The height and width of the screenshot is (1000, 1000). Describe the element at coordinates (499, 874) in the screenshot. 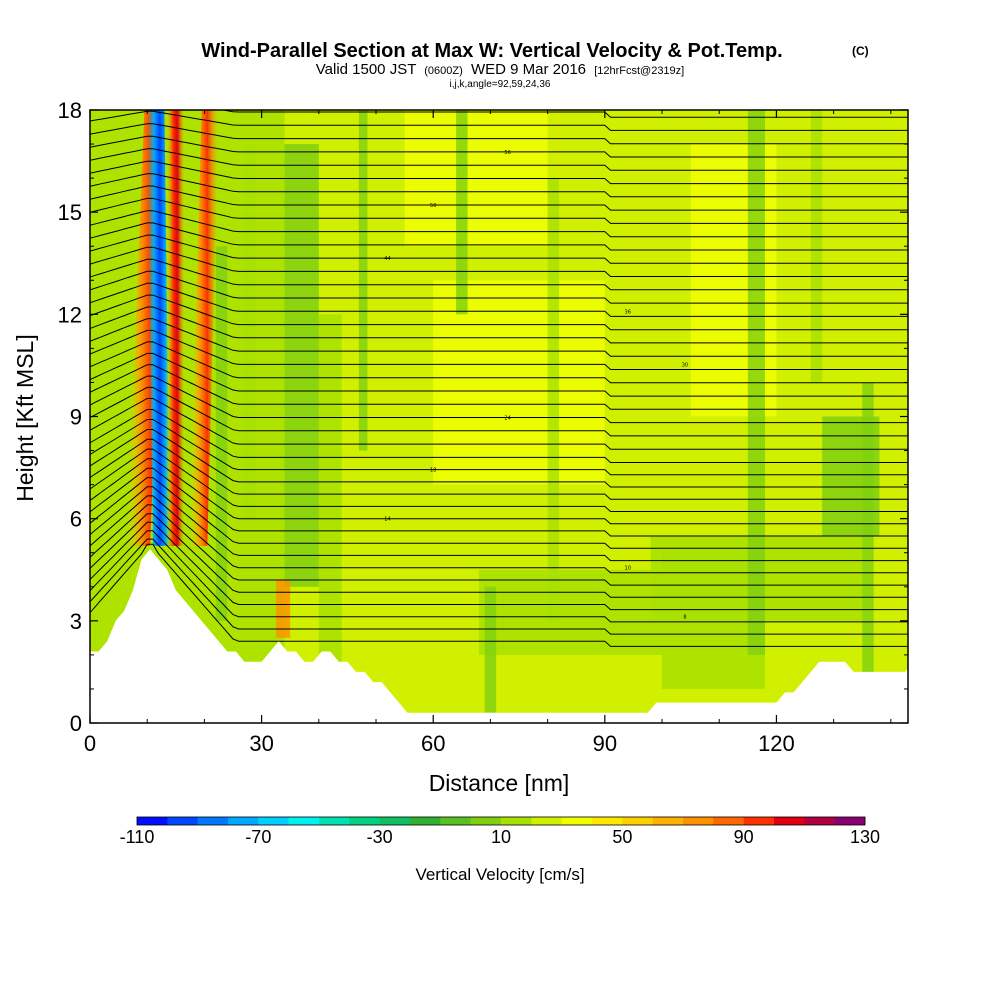

I see `colorbar-title: Vertical Velocity [cm/s]` at that location.